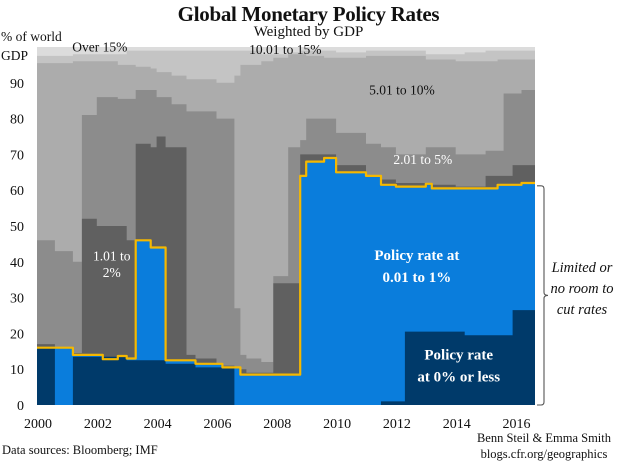 This screenshot has height=462, width=617. I want to click on chart-subtitle: Weighted by GDP, so click(308, 32).